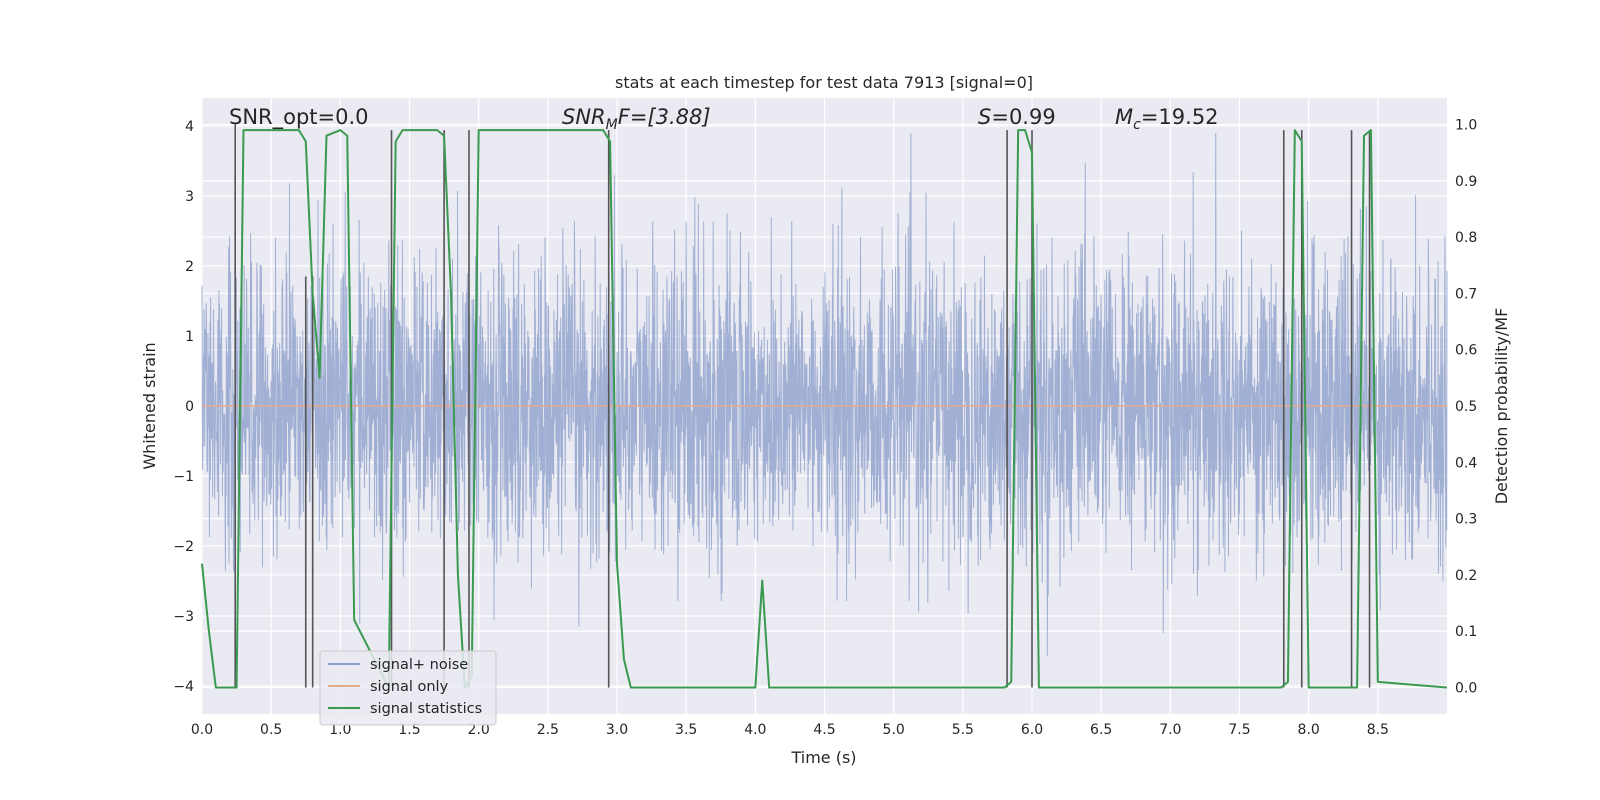 This screenshot has height=800, width=1600. What do you see at coordinates (686, 730) in the screenshot?
I see `x-tick-label: 3.5` at bounding box center [686, 730].